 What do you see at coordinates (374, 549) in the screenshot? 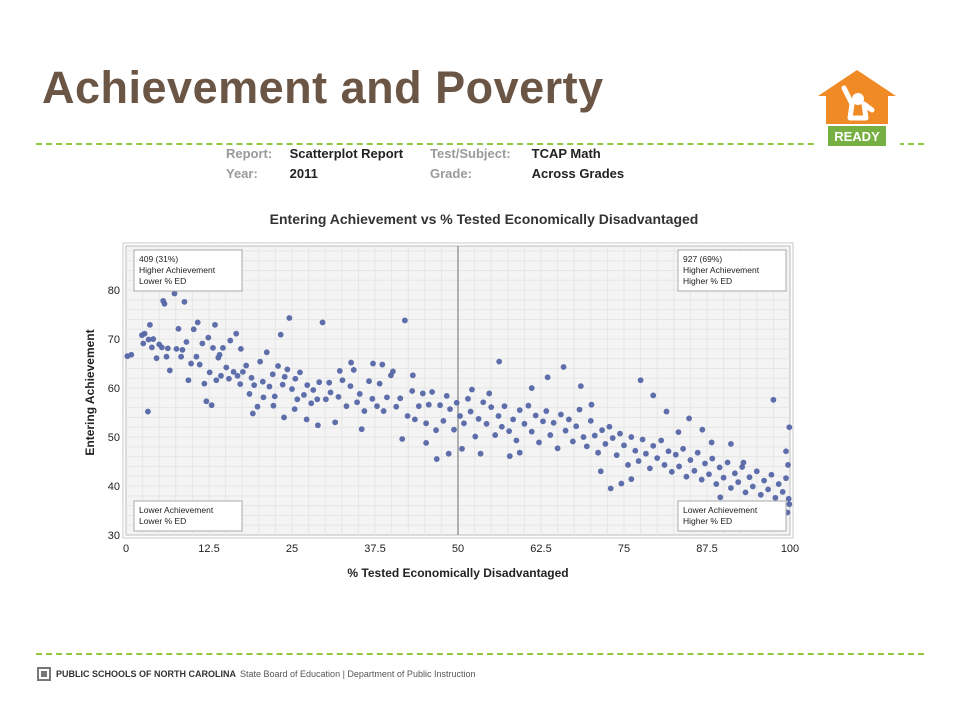
I see `x-tick-label: 37.5` at bounding box center [374, 549].